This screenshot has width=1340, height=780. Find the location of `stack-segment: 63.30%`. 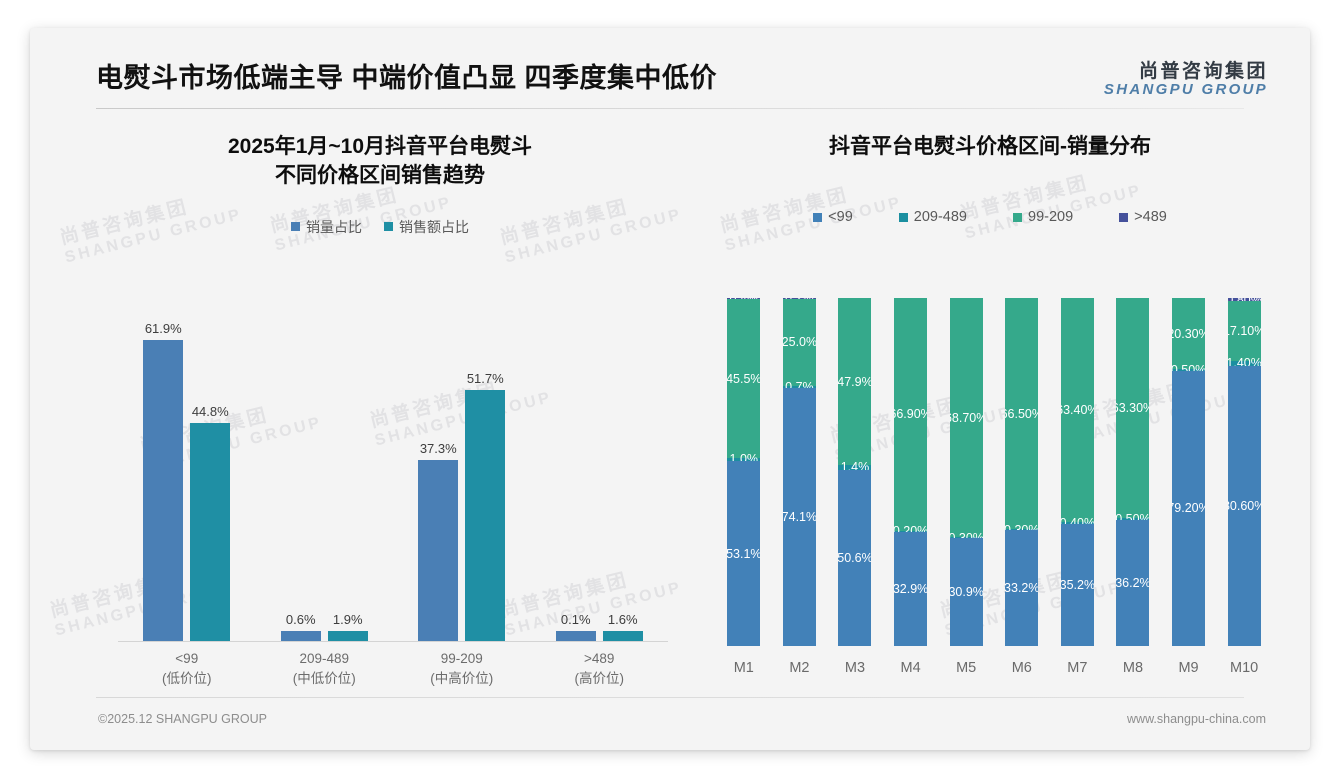

stack-segment: 63.30% is located at coordinates (1133, 408).